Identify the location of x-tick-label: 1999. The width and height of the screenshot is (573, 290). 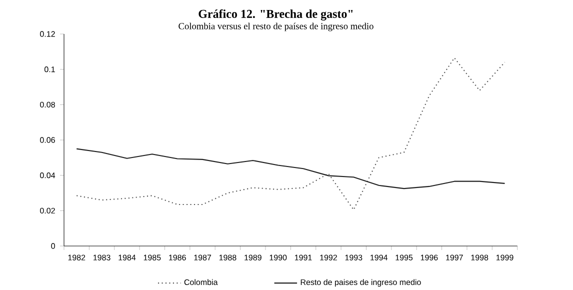
(505, 257).